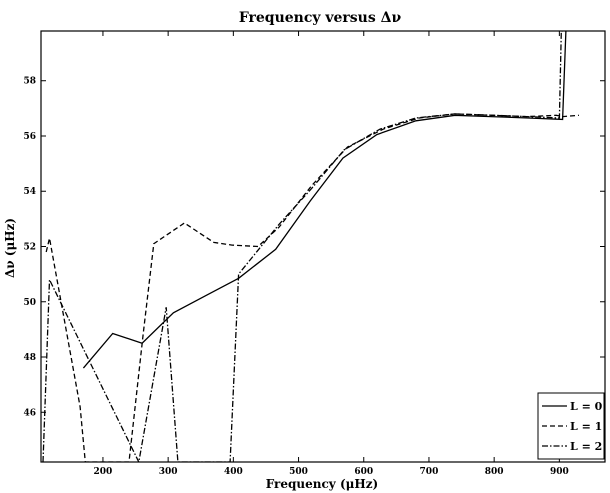  What do you see at coordinates (29, 137) in the screenshot?
I see `y-tick-label: 56` at bounding box center [29, 137].